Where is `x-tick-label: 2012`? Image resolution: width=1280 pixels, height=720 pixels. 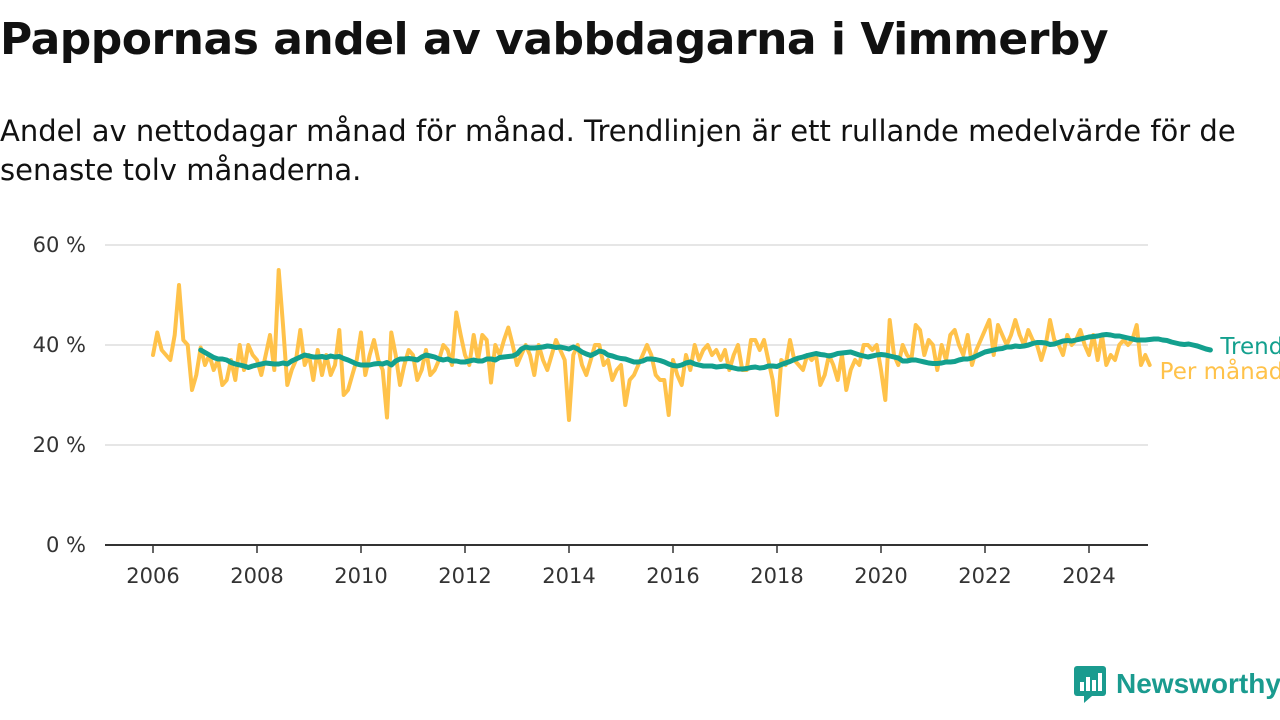
x-tick-label: 2012 is located at coordinates (464, 576).